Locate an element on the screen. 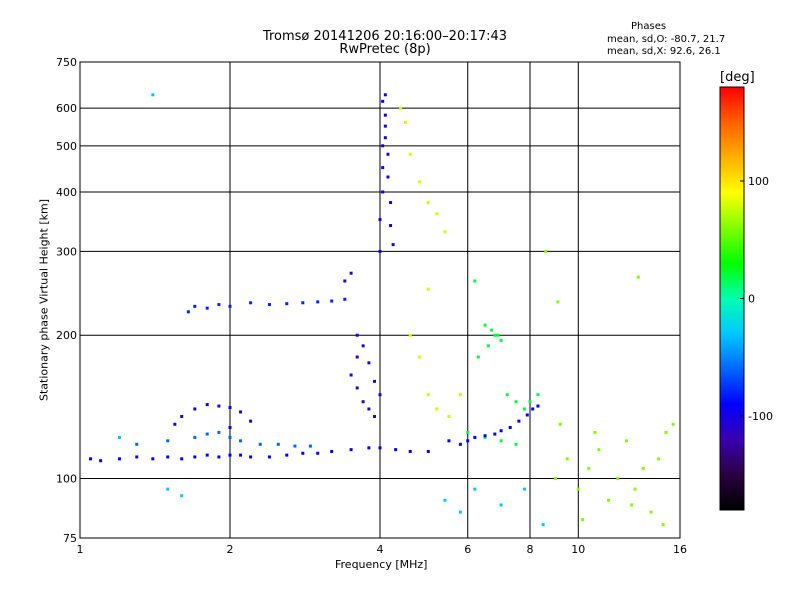 This screenshot has height=600, width=800. y-tick-label: 750 is located at coordinates (66, 62).